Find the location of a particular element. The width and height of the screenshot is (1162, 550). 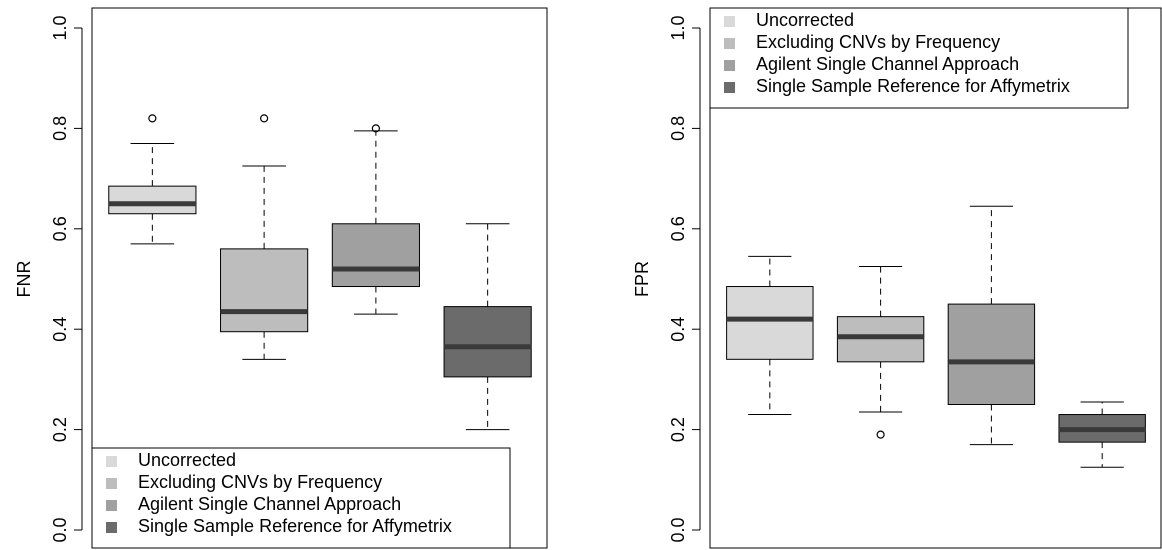

y-axis-label: FNR is located at coordinates (24, 279).